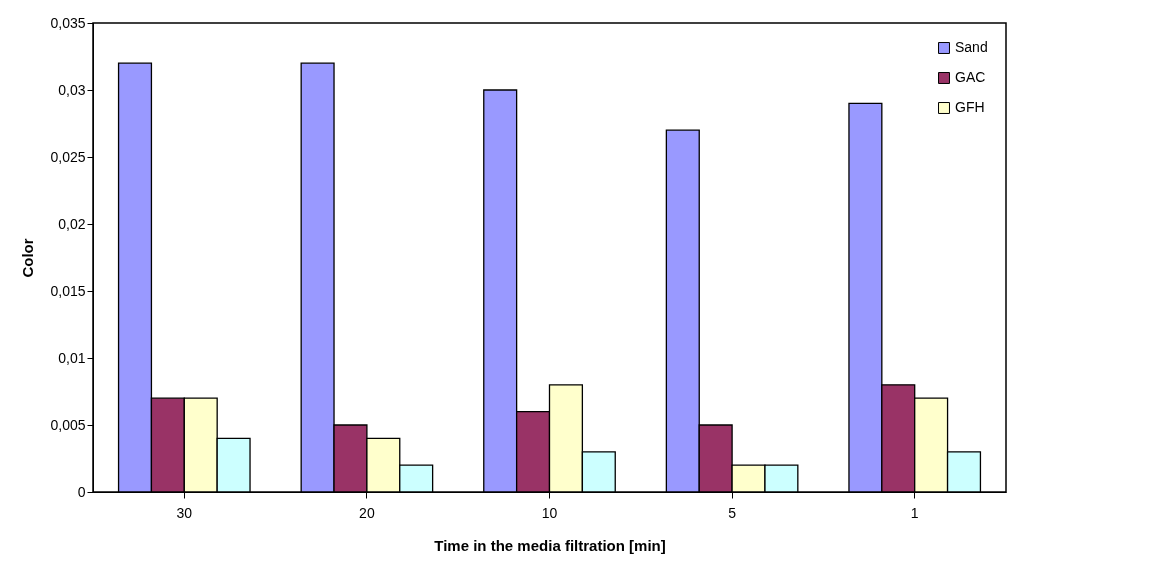 This screenshot has width=1159, height=571. What do you see at coordinates (72, 223) in the screenshot?
I see `y-tick-label: 0,02` at bounding box center [72, 223].